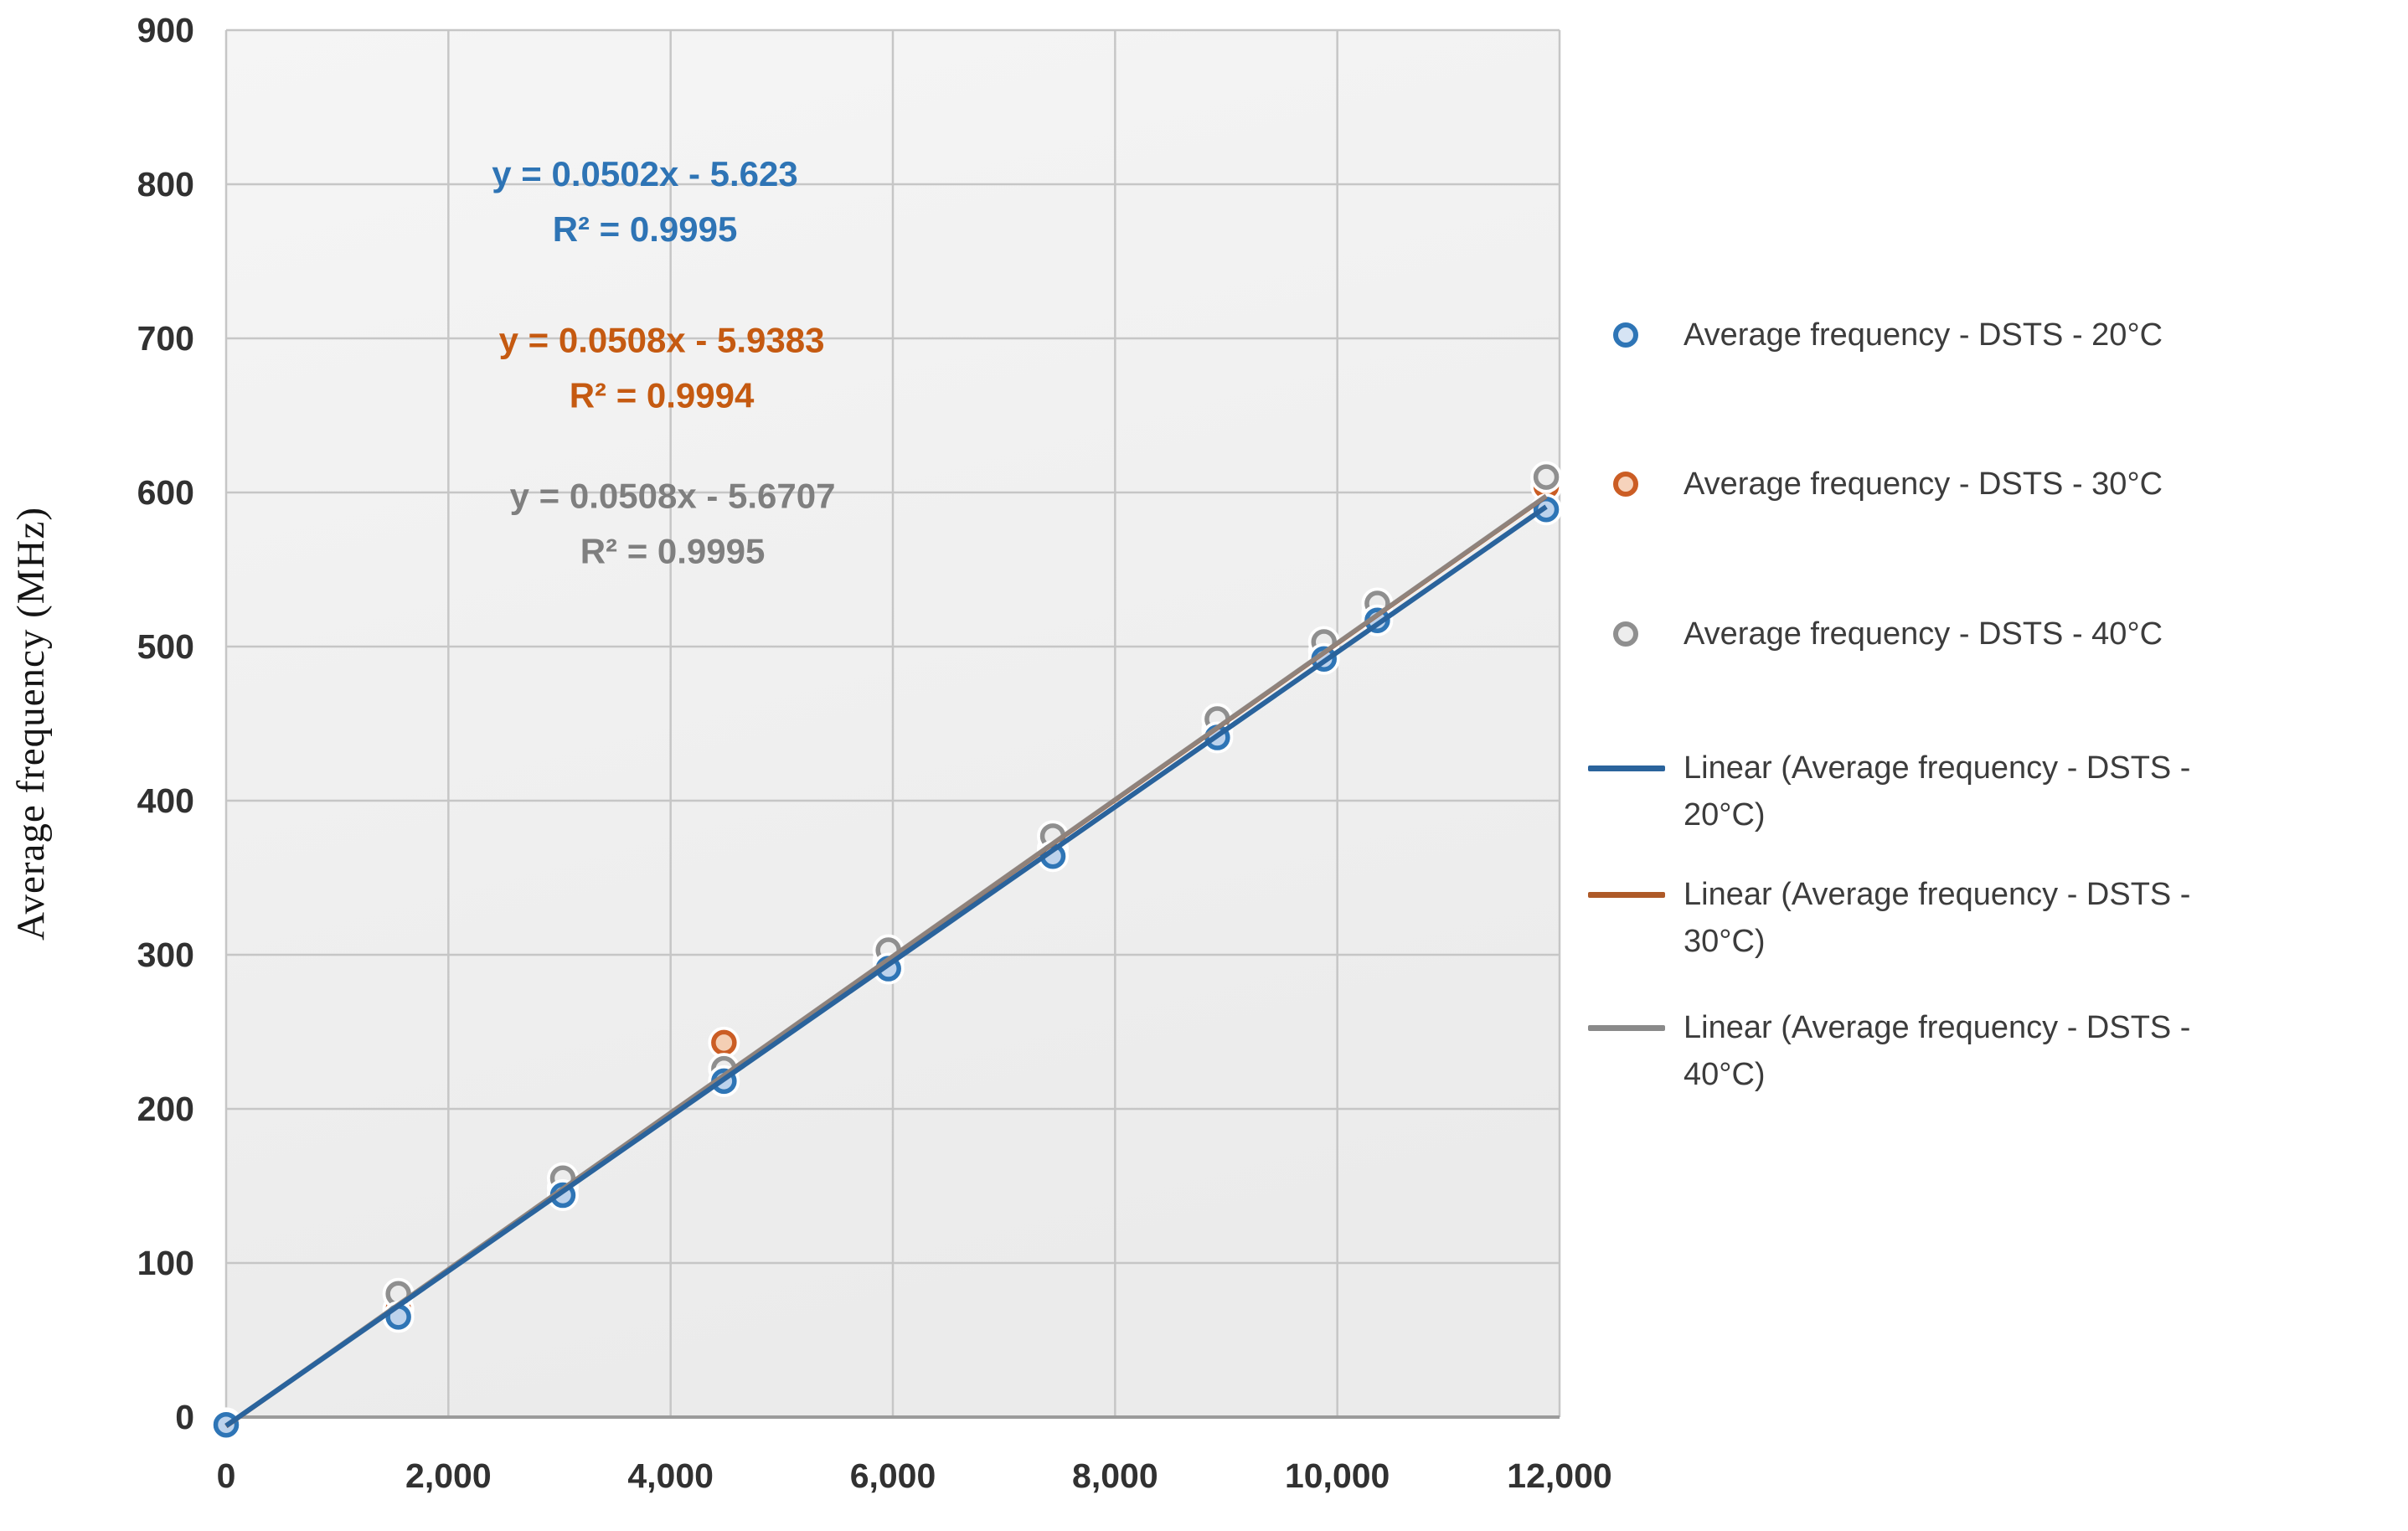  I want to click on x-tick-label: 4,000, so click(670, 1475).